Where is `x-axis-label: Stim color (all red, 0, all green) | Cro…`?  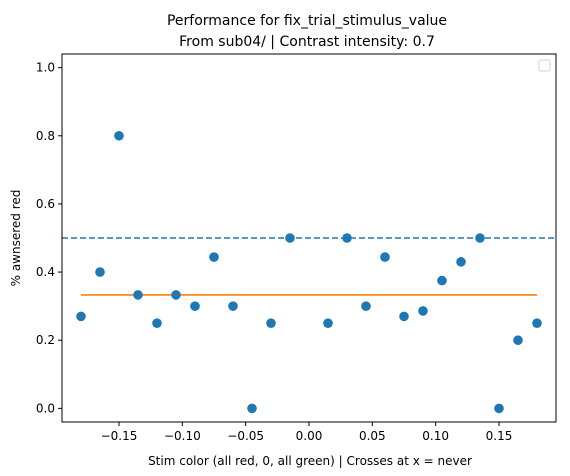 x-axis-label: Stim color (all red, 0, all green) | Cro… is located at coordinates (310, 461).